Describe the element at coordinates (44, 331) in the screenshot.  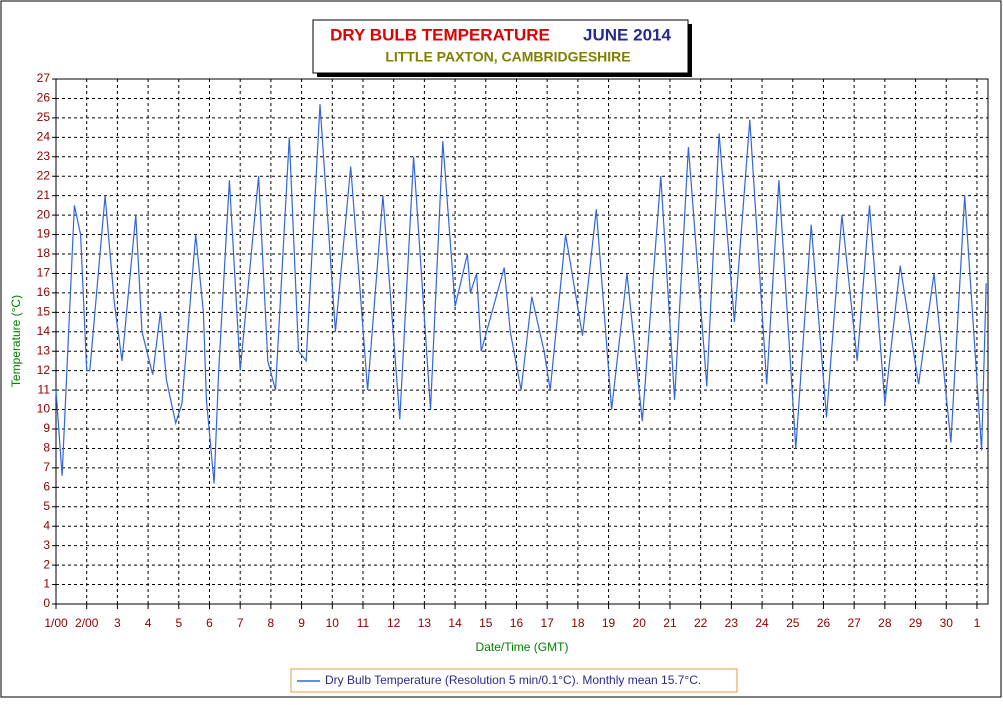
I see `y-tick-label: 14` at that location.